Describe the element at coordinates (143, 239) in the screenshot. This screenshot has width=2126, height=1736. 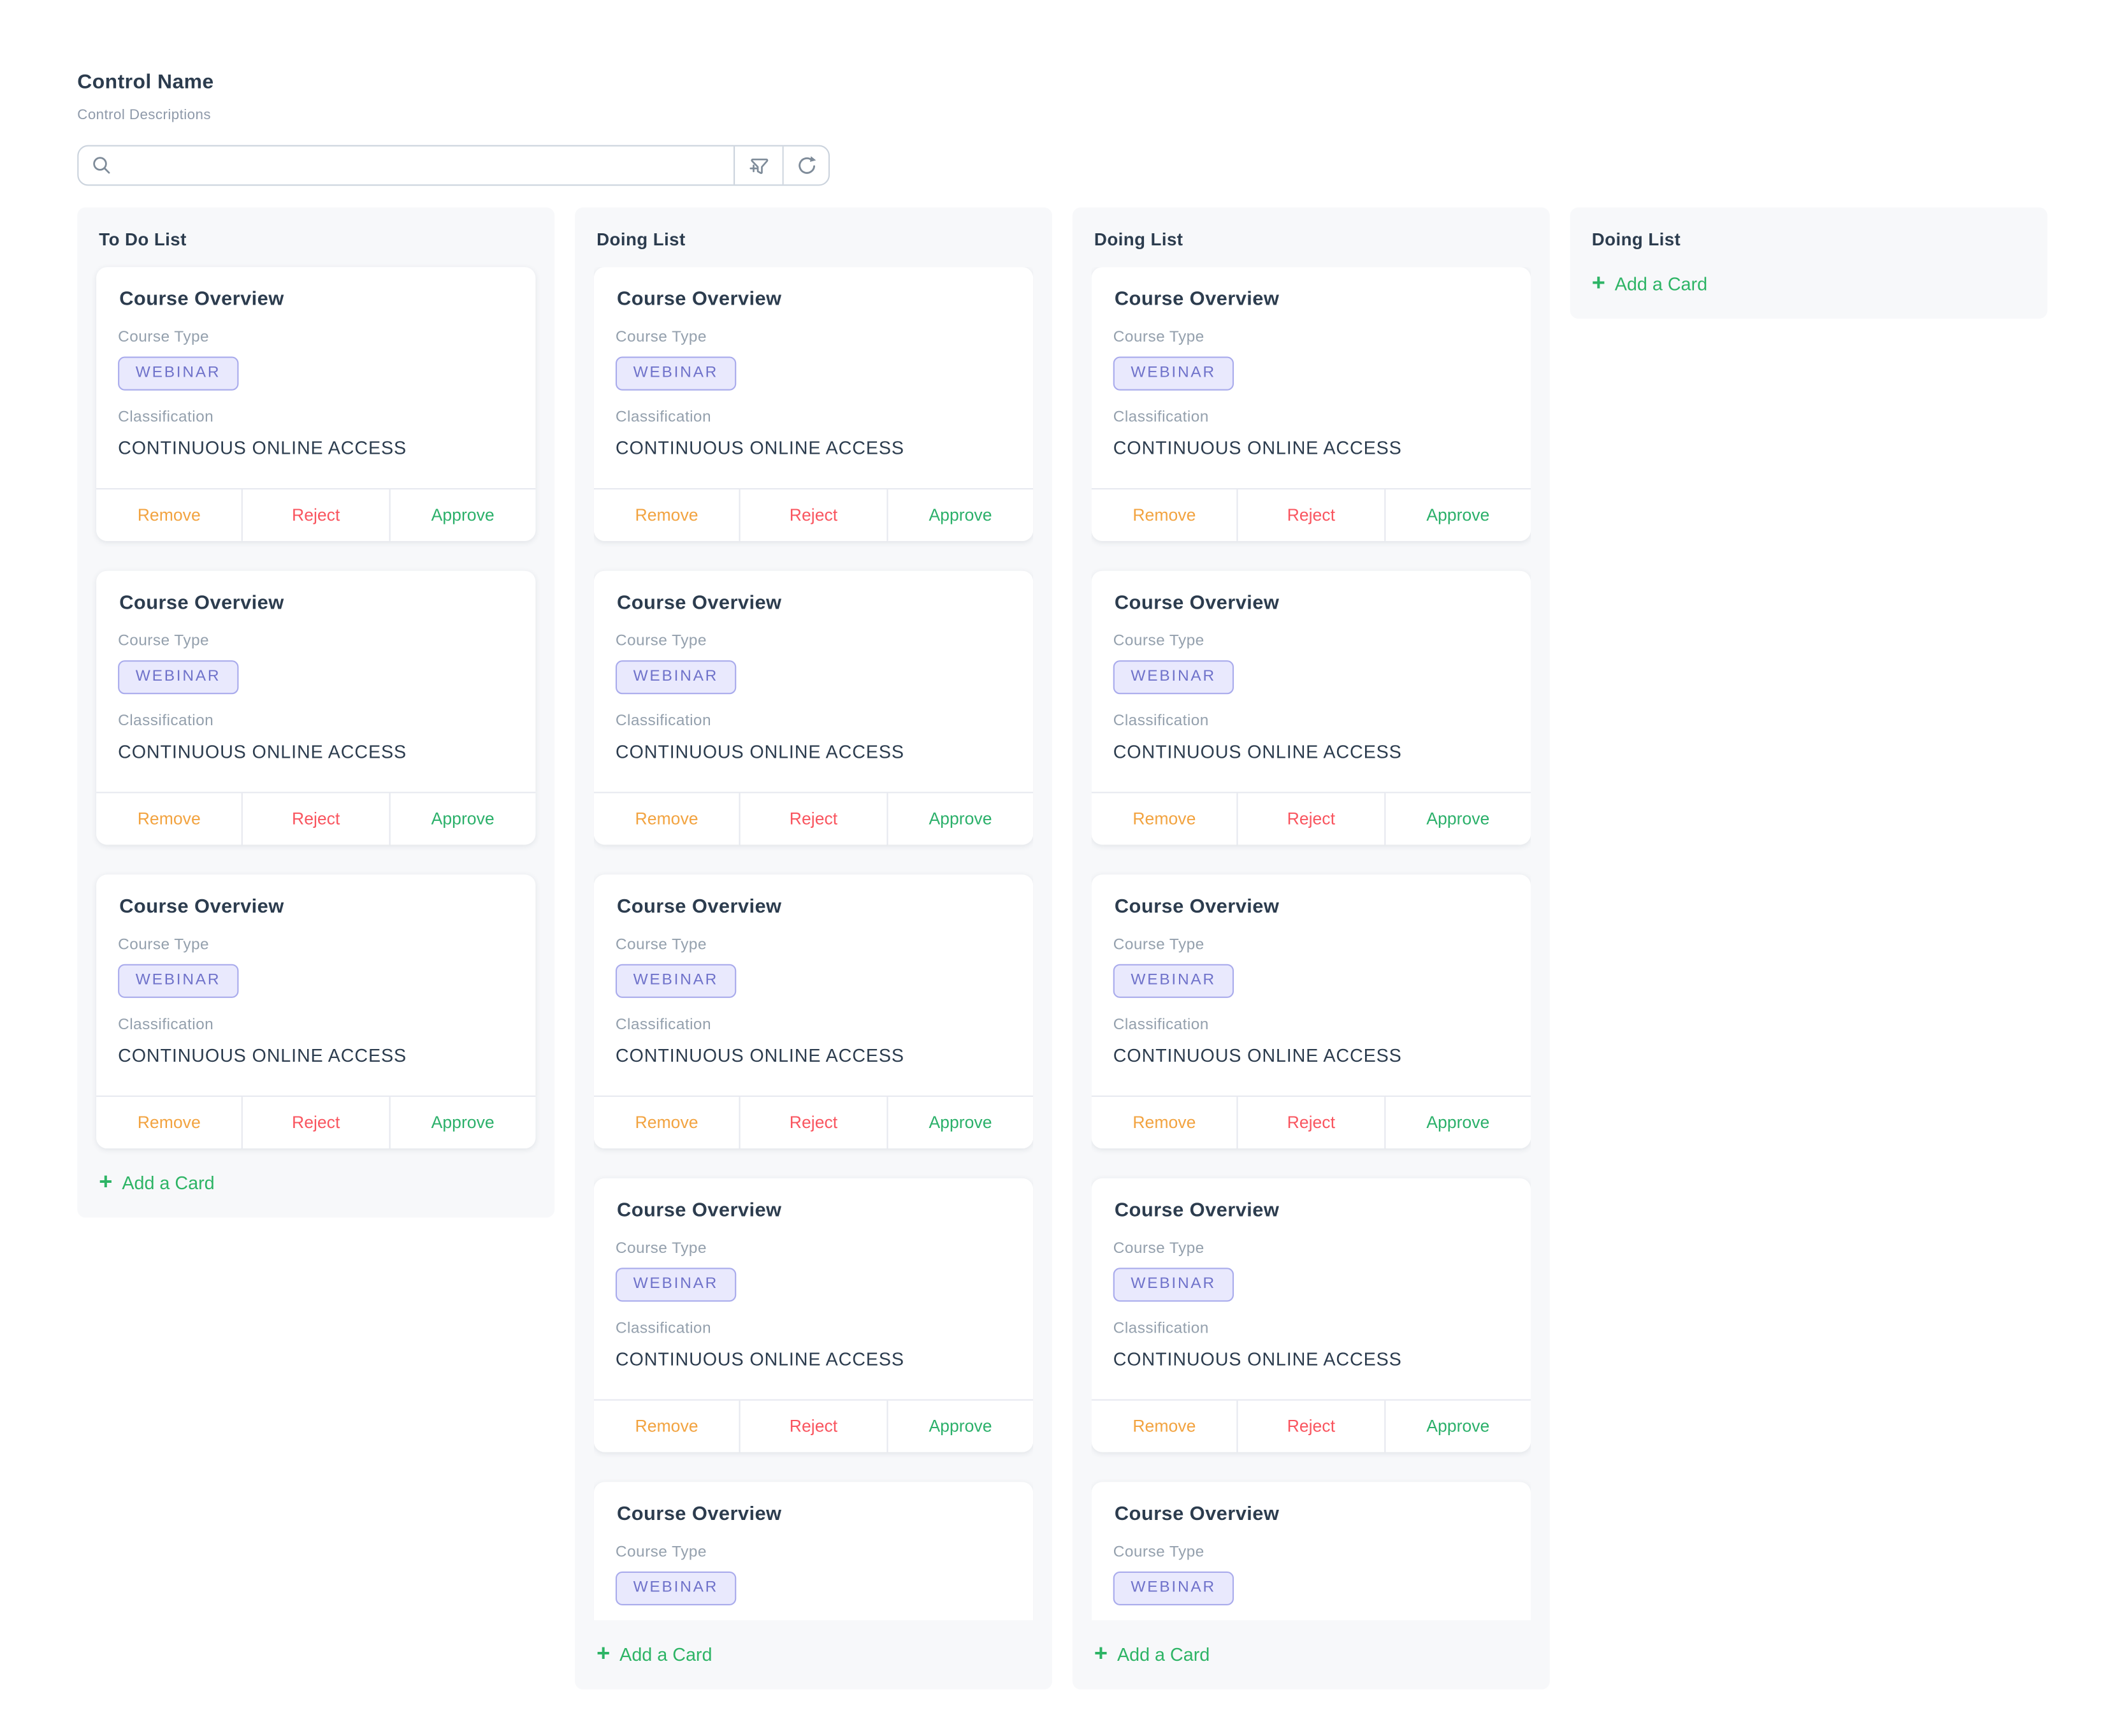
I see `column-title: To Do List` at that location.